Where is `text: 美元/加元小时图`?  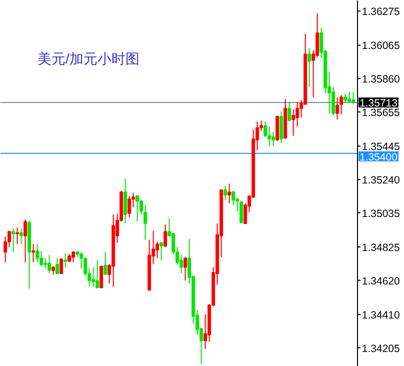 text: 美元/加元小时图 is located at coordinates (89, 58).